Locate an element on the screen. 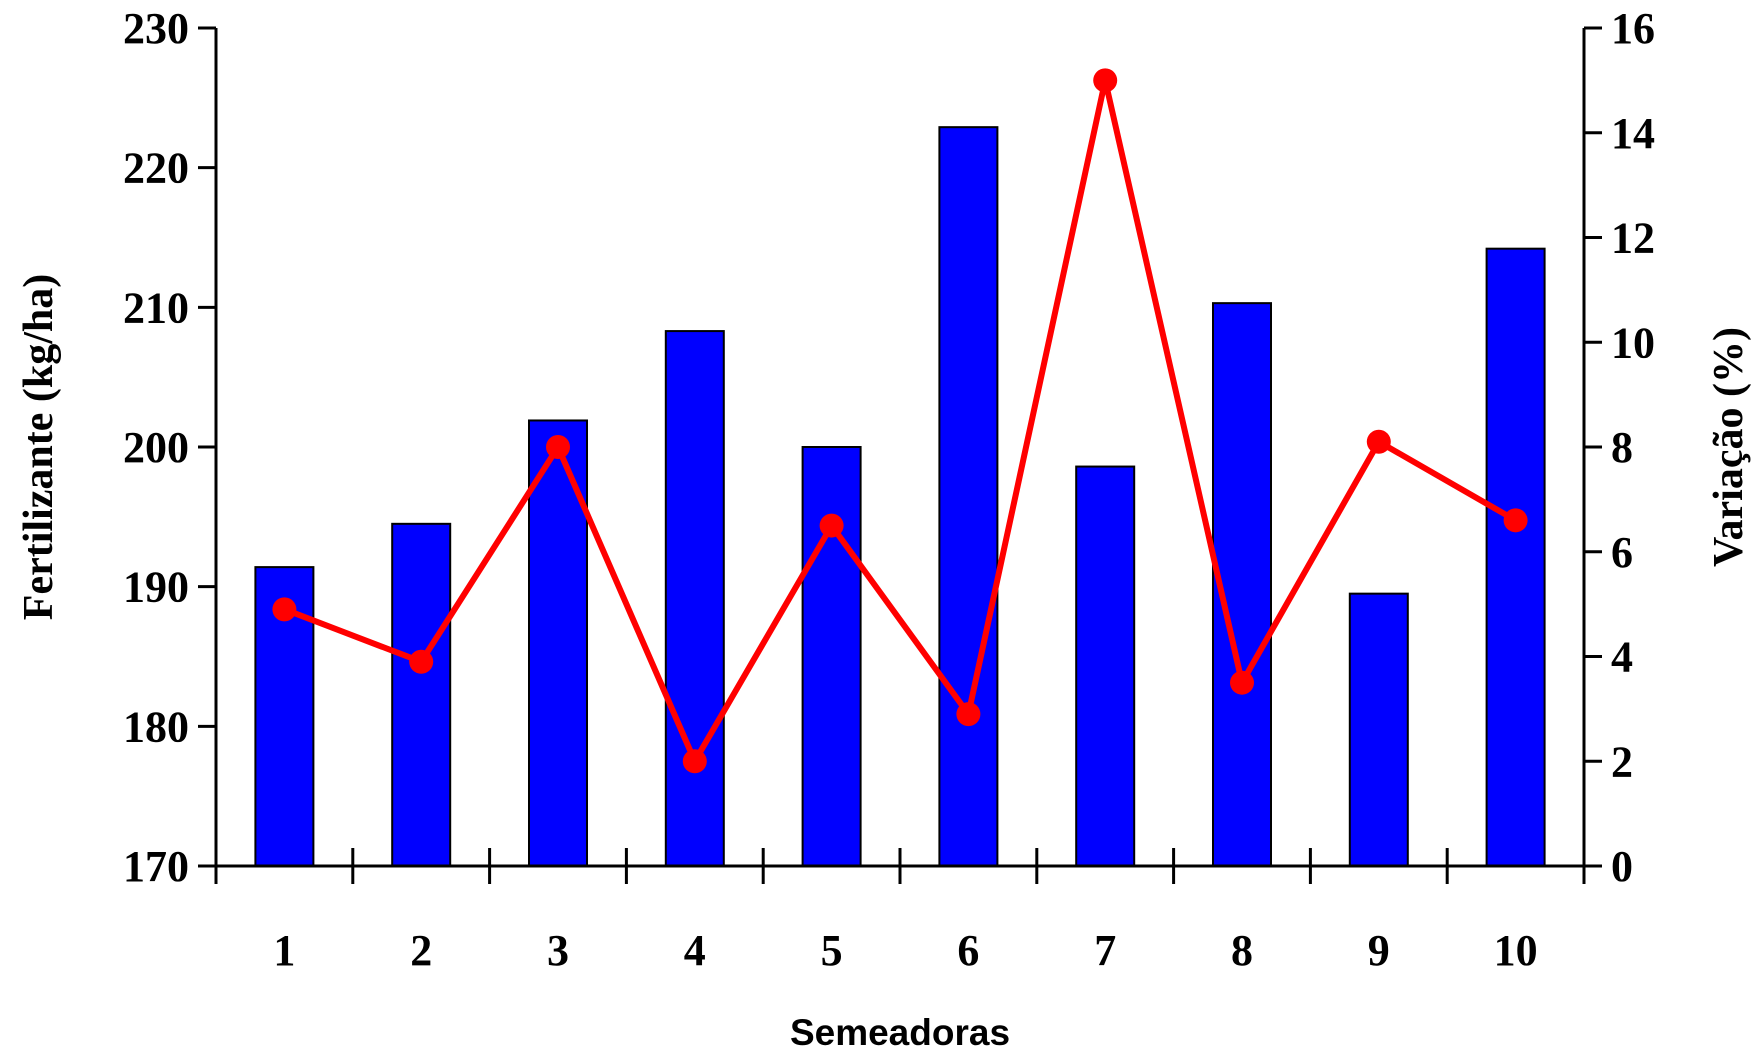 Image resolution: width=1763 pixels, height=1055 pixels. right-tick-label: 6 is located at coordinates (1622, 552).